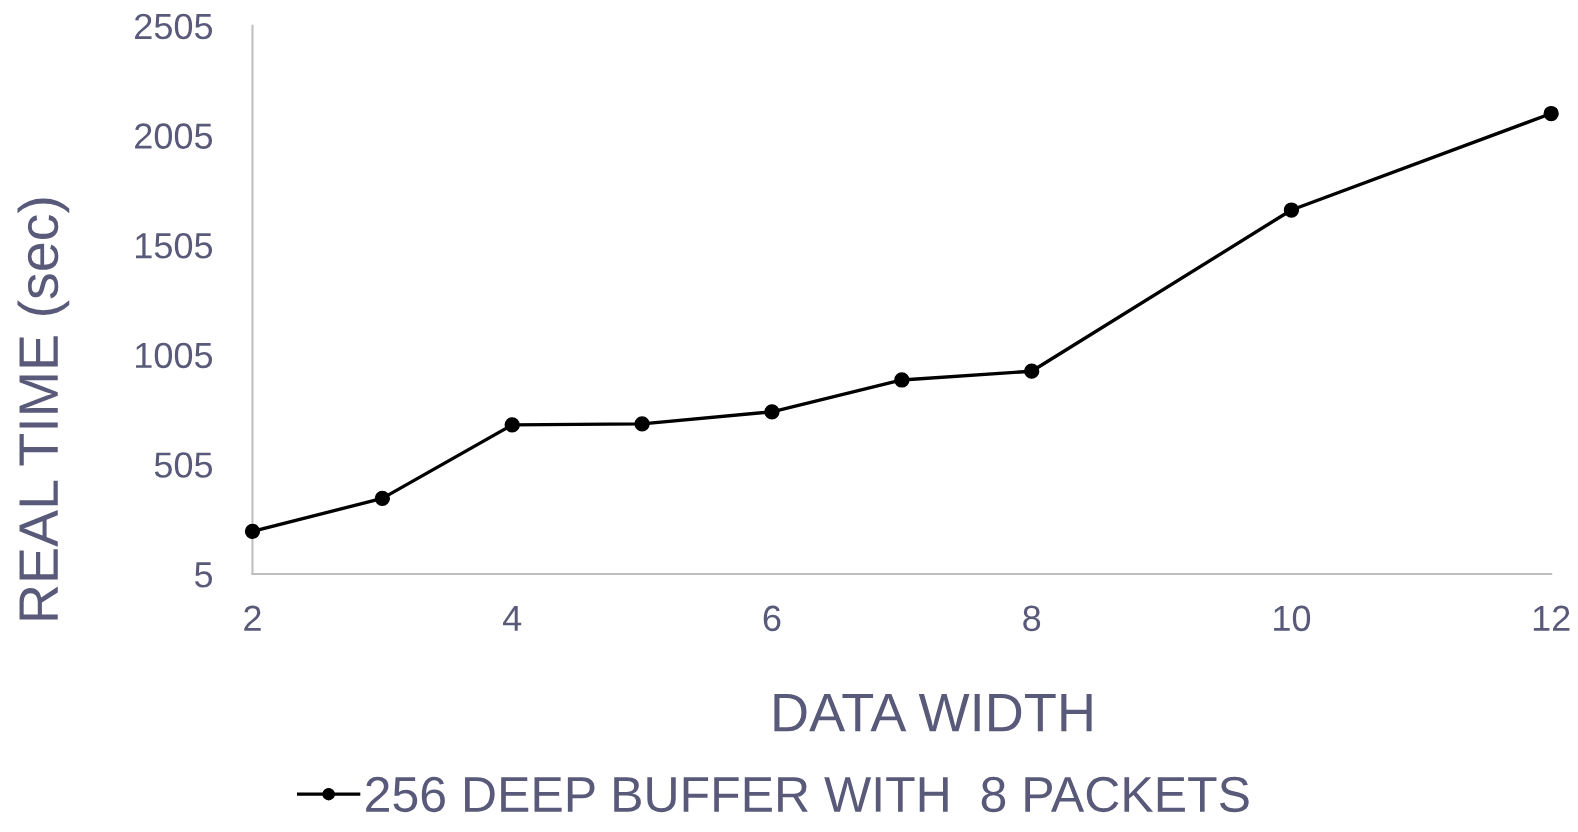  Describe the element at coordinates (1292, 618) in the screenshot. I see `x-tick-label: 10` at that location.